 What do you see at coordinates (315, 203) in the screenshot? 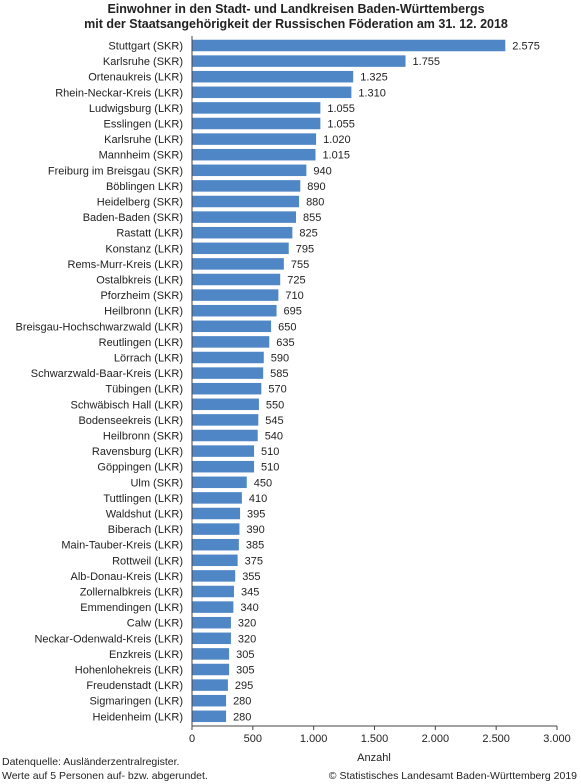
I see `value-label: 880` at bounding box center [315, 203].